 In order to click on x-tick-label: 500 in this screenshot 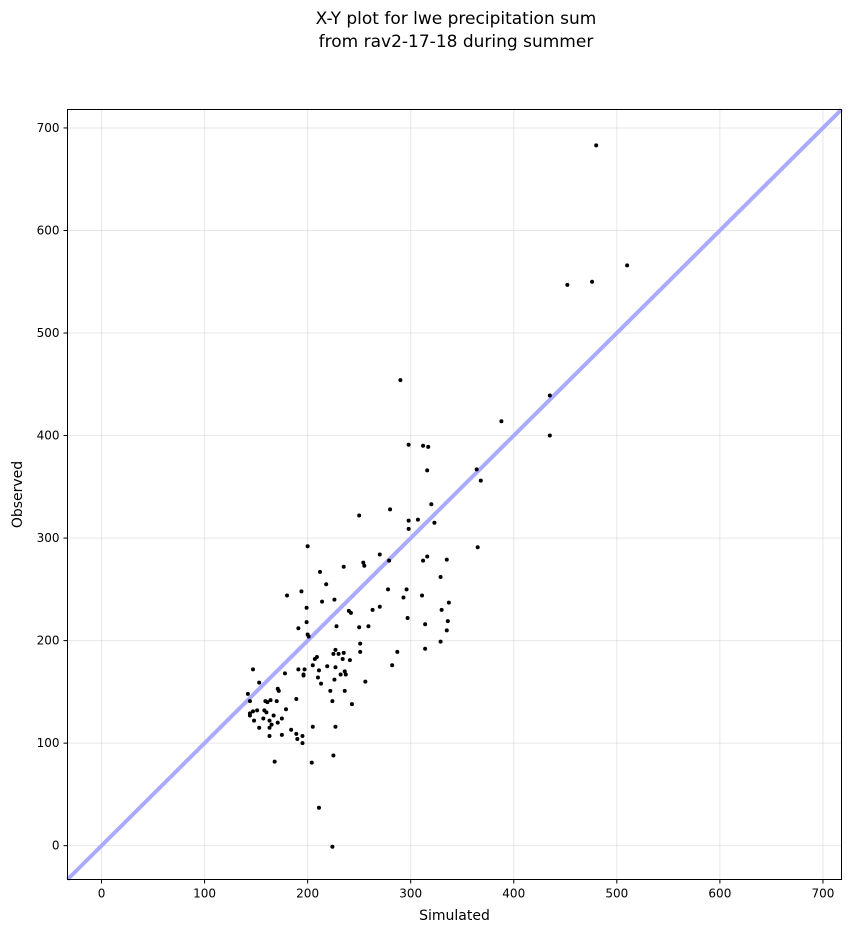, I will do `click(616, 894)`.